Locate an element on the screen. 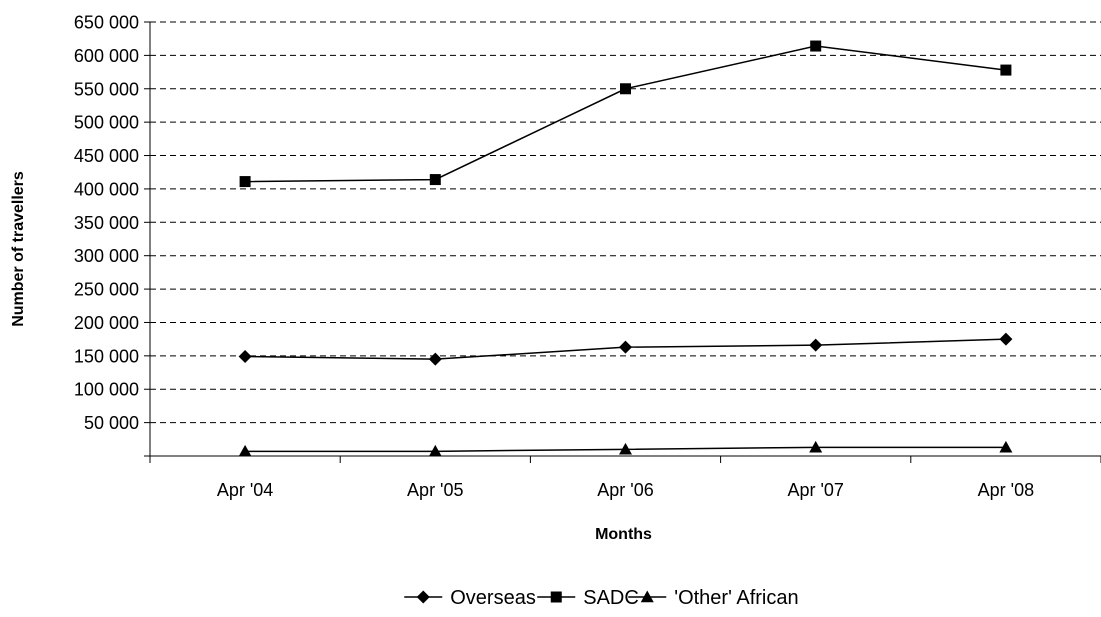 The image size is (1101, 617). legend-item-1: SADC is located at coordinates (588, 598).